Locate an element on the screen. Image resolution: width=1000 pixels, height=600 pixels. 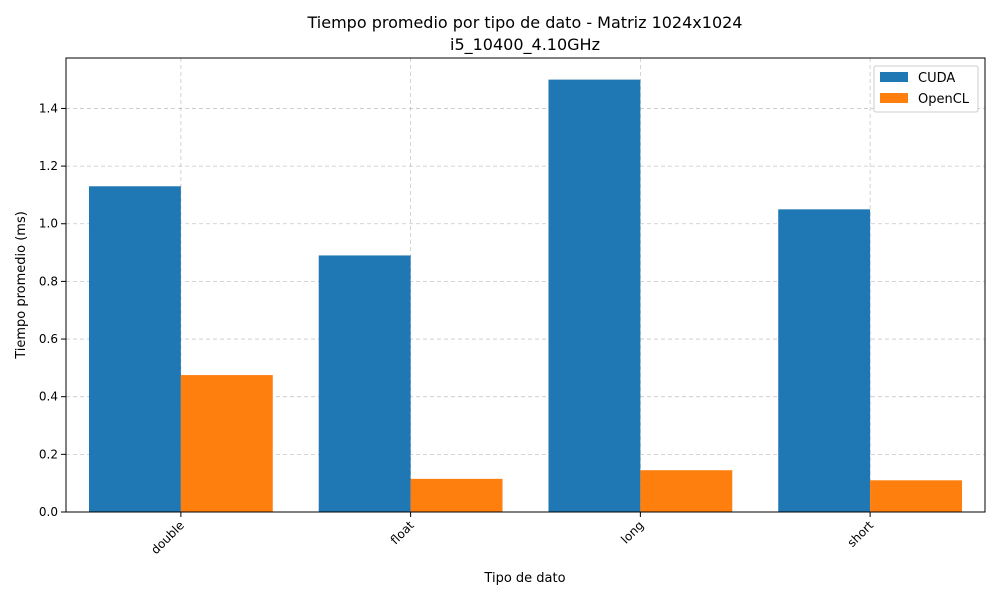
y-tick-label: 0.2 is located at coordinates (48, 454).